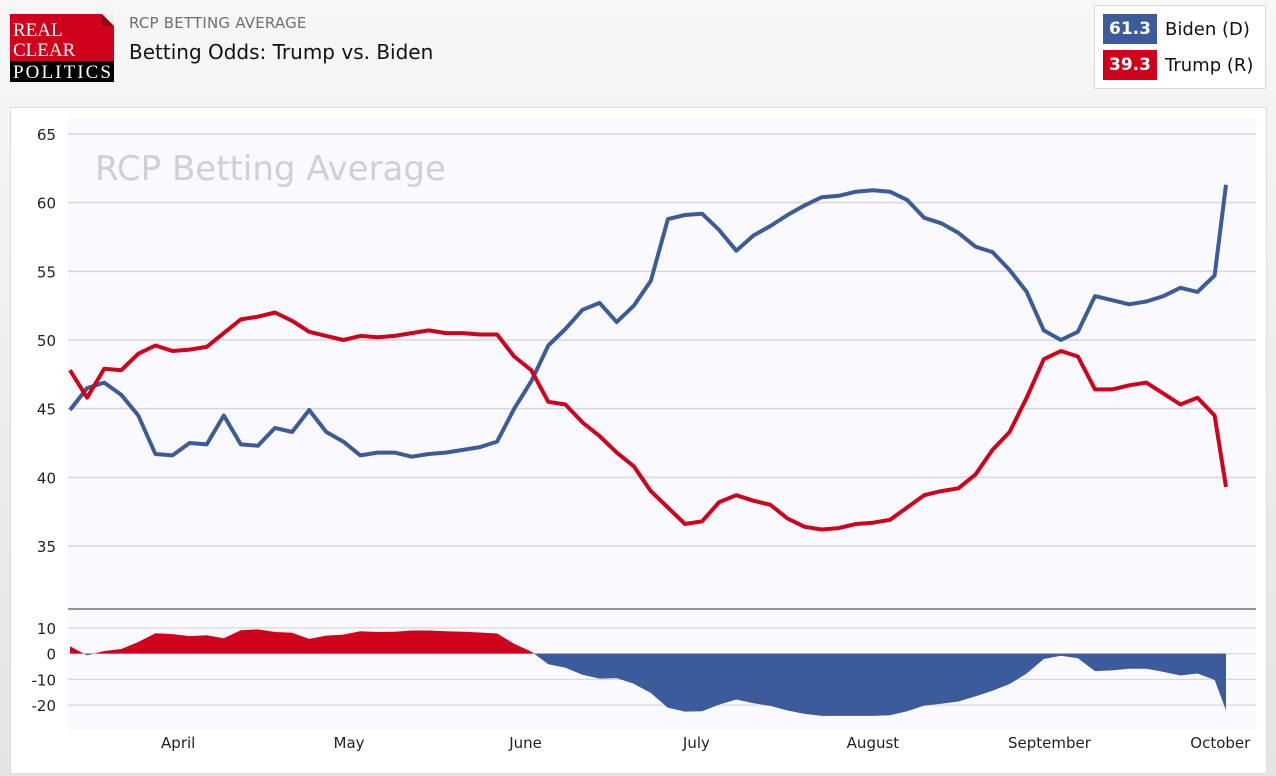 Image resolution: width=1276 pixels, height=776 pixels. I want to click on legend: 61.3 Biden (D) 39.3 Trump (R), so click(1180, 47).